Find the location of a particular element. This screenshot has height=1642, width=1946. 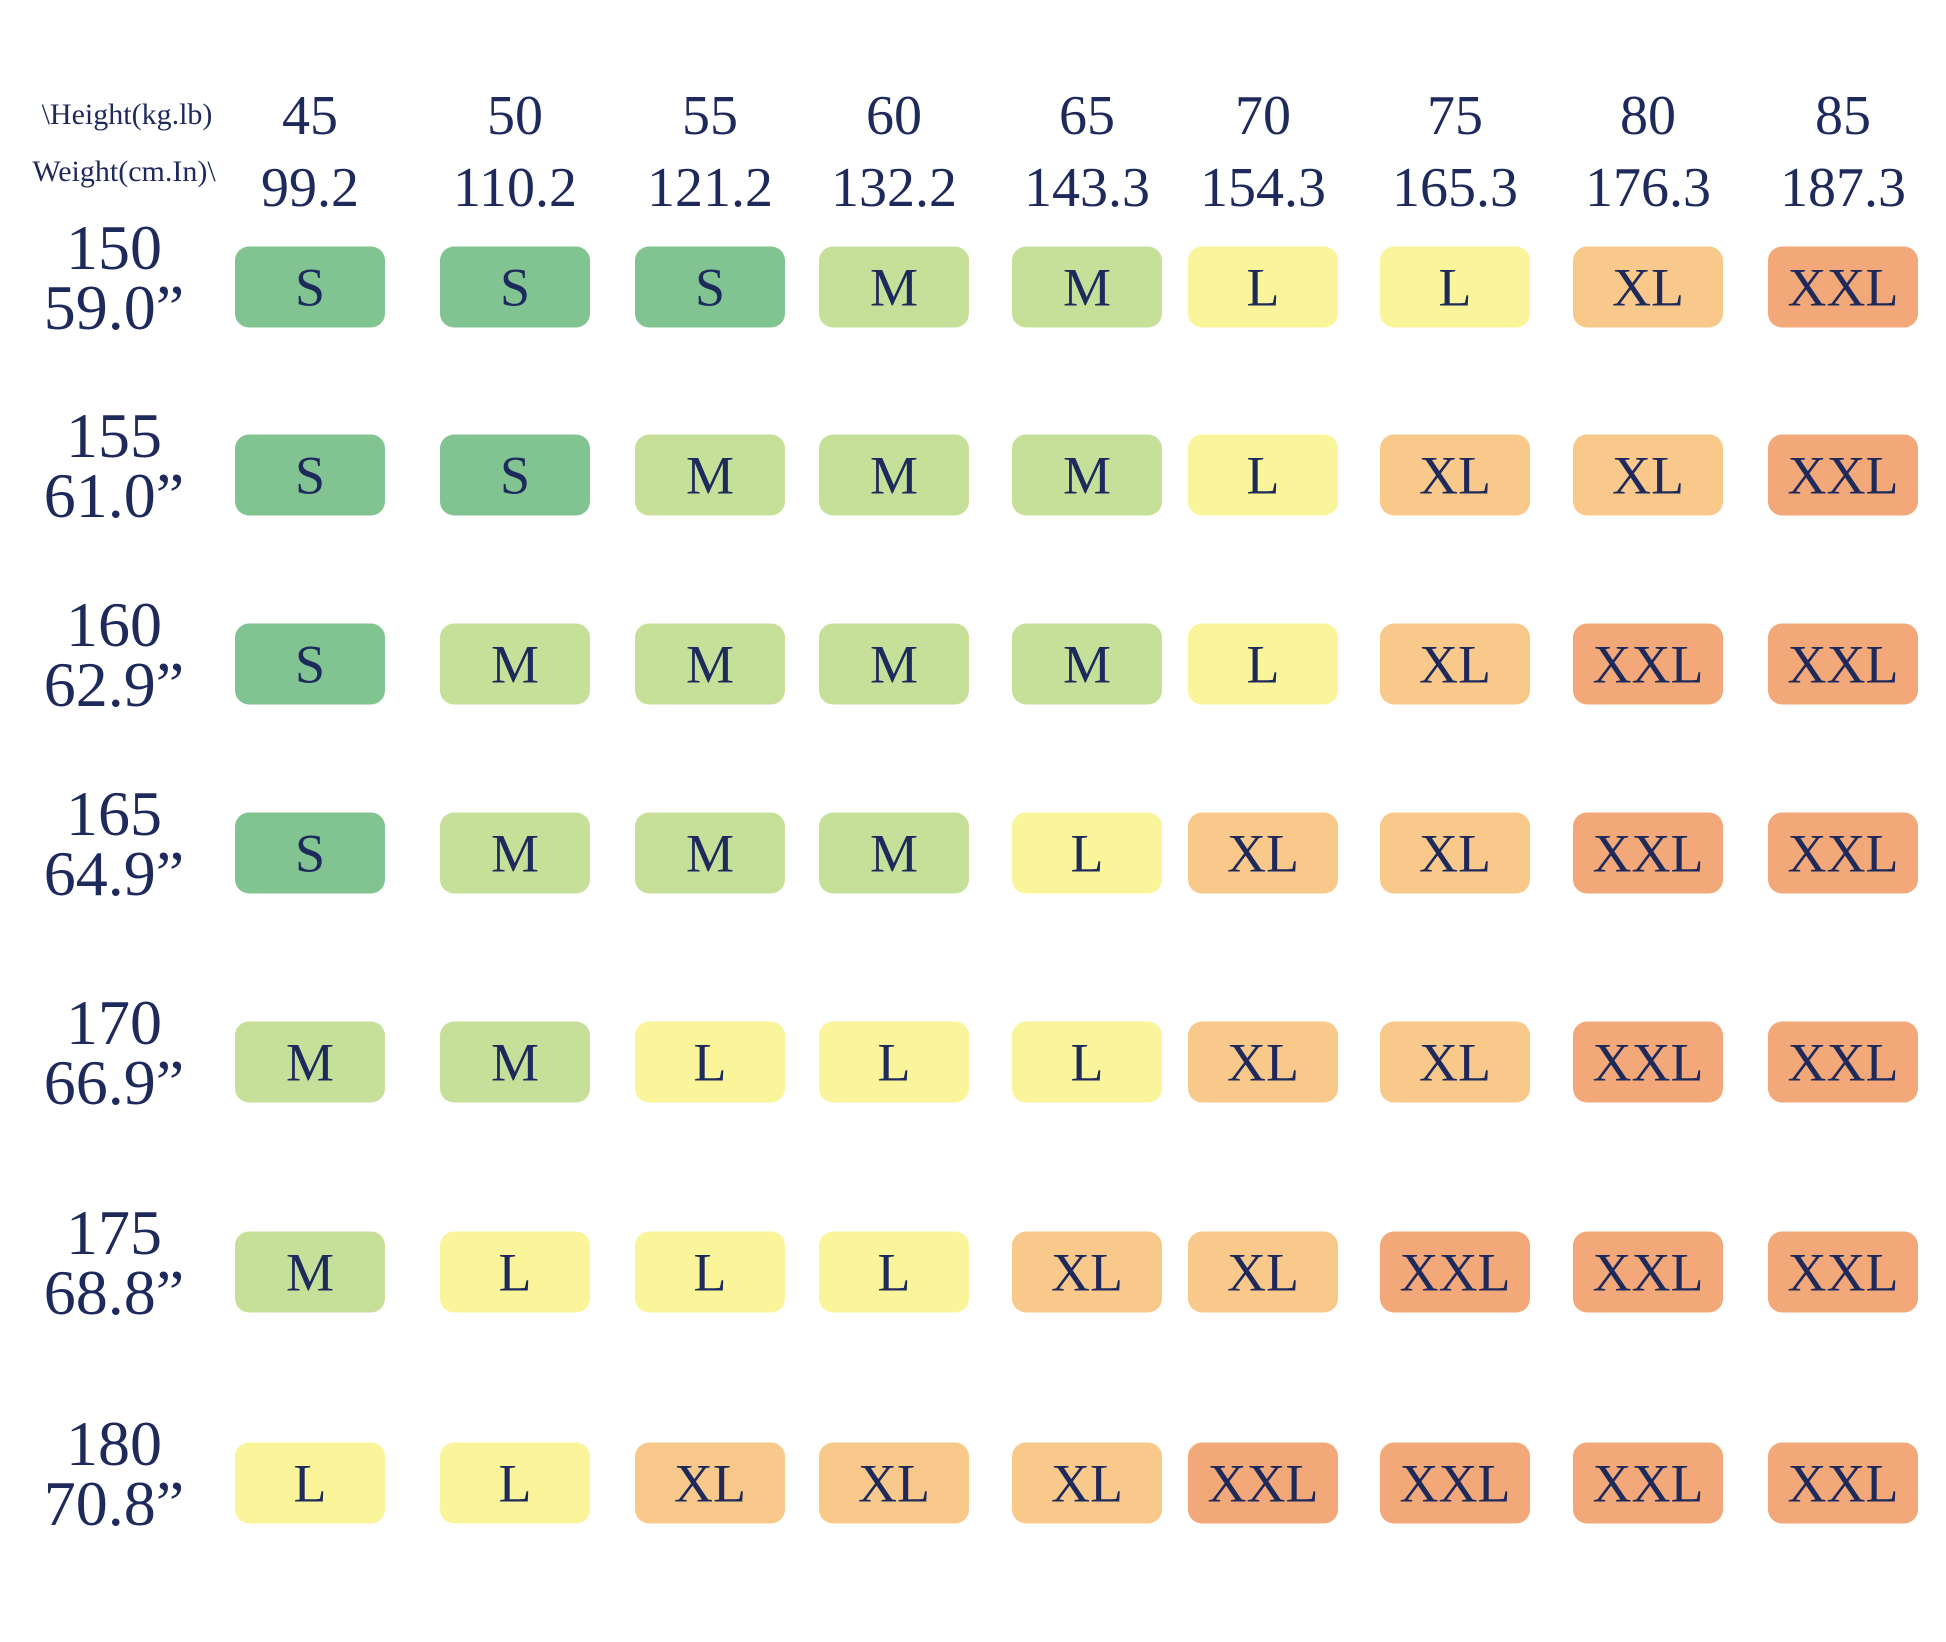

height-in: 66.9” is located at coordinates (114, 1082).